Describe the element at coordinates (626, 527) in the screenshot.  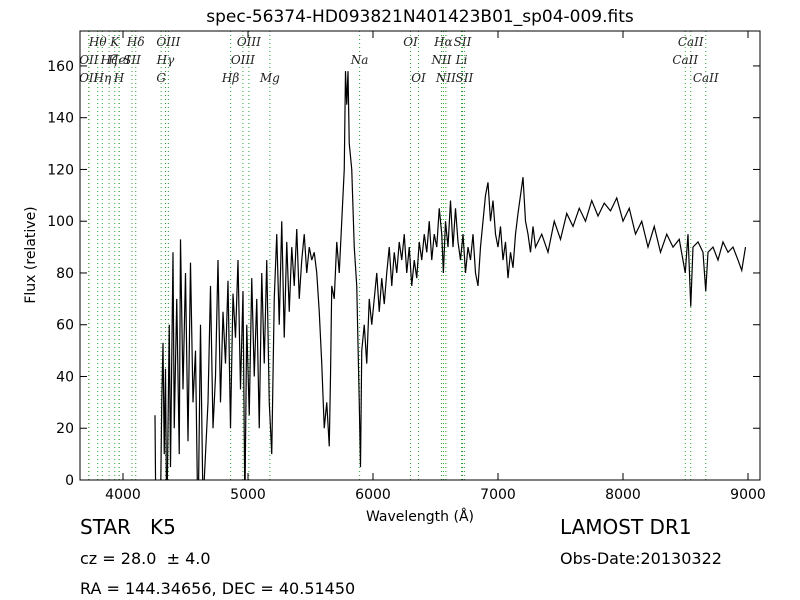
I see `survey: LAMOST DR1` at that location.